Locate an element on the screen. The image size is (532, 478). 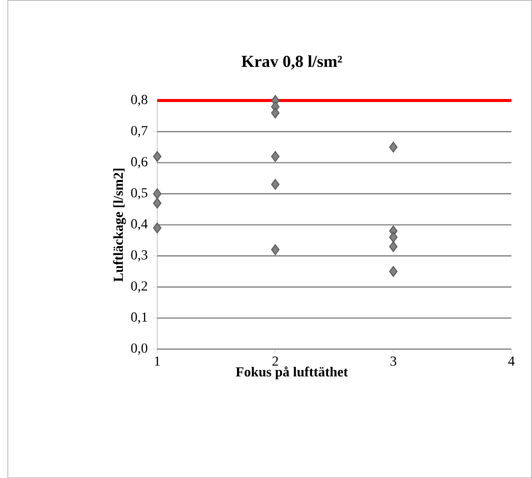
x-tick-label: 3 is located at coordinates (393, 361).